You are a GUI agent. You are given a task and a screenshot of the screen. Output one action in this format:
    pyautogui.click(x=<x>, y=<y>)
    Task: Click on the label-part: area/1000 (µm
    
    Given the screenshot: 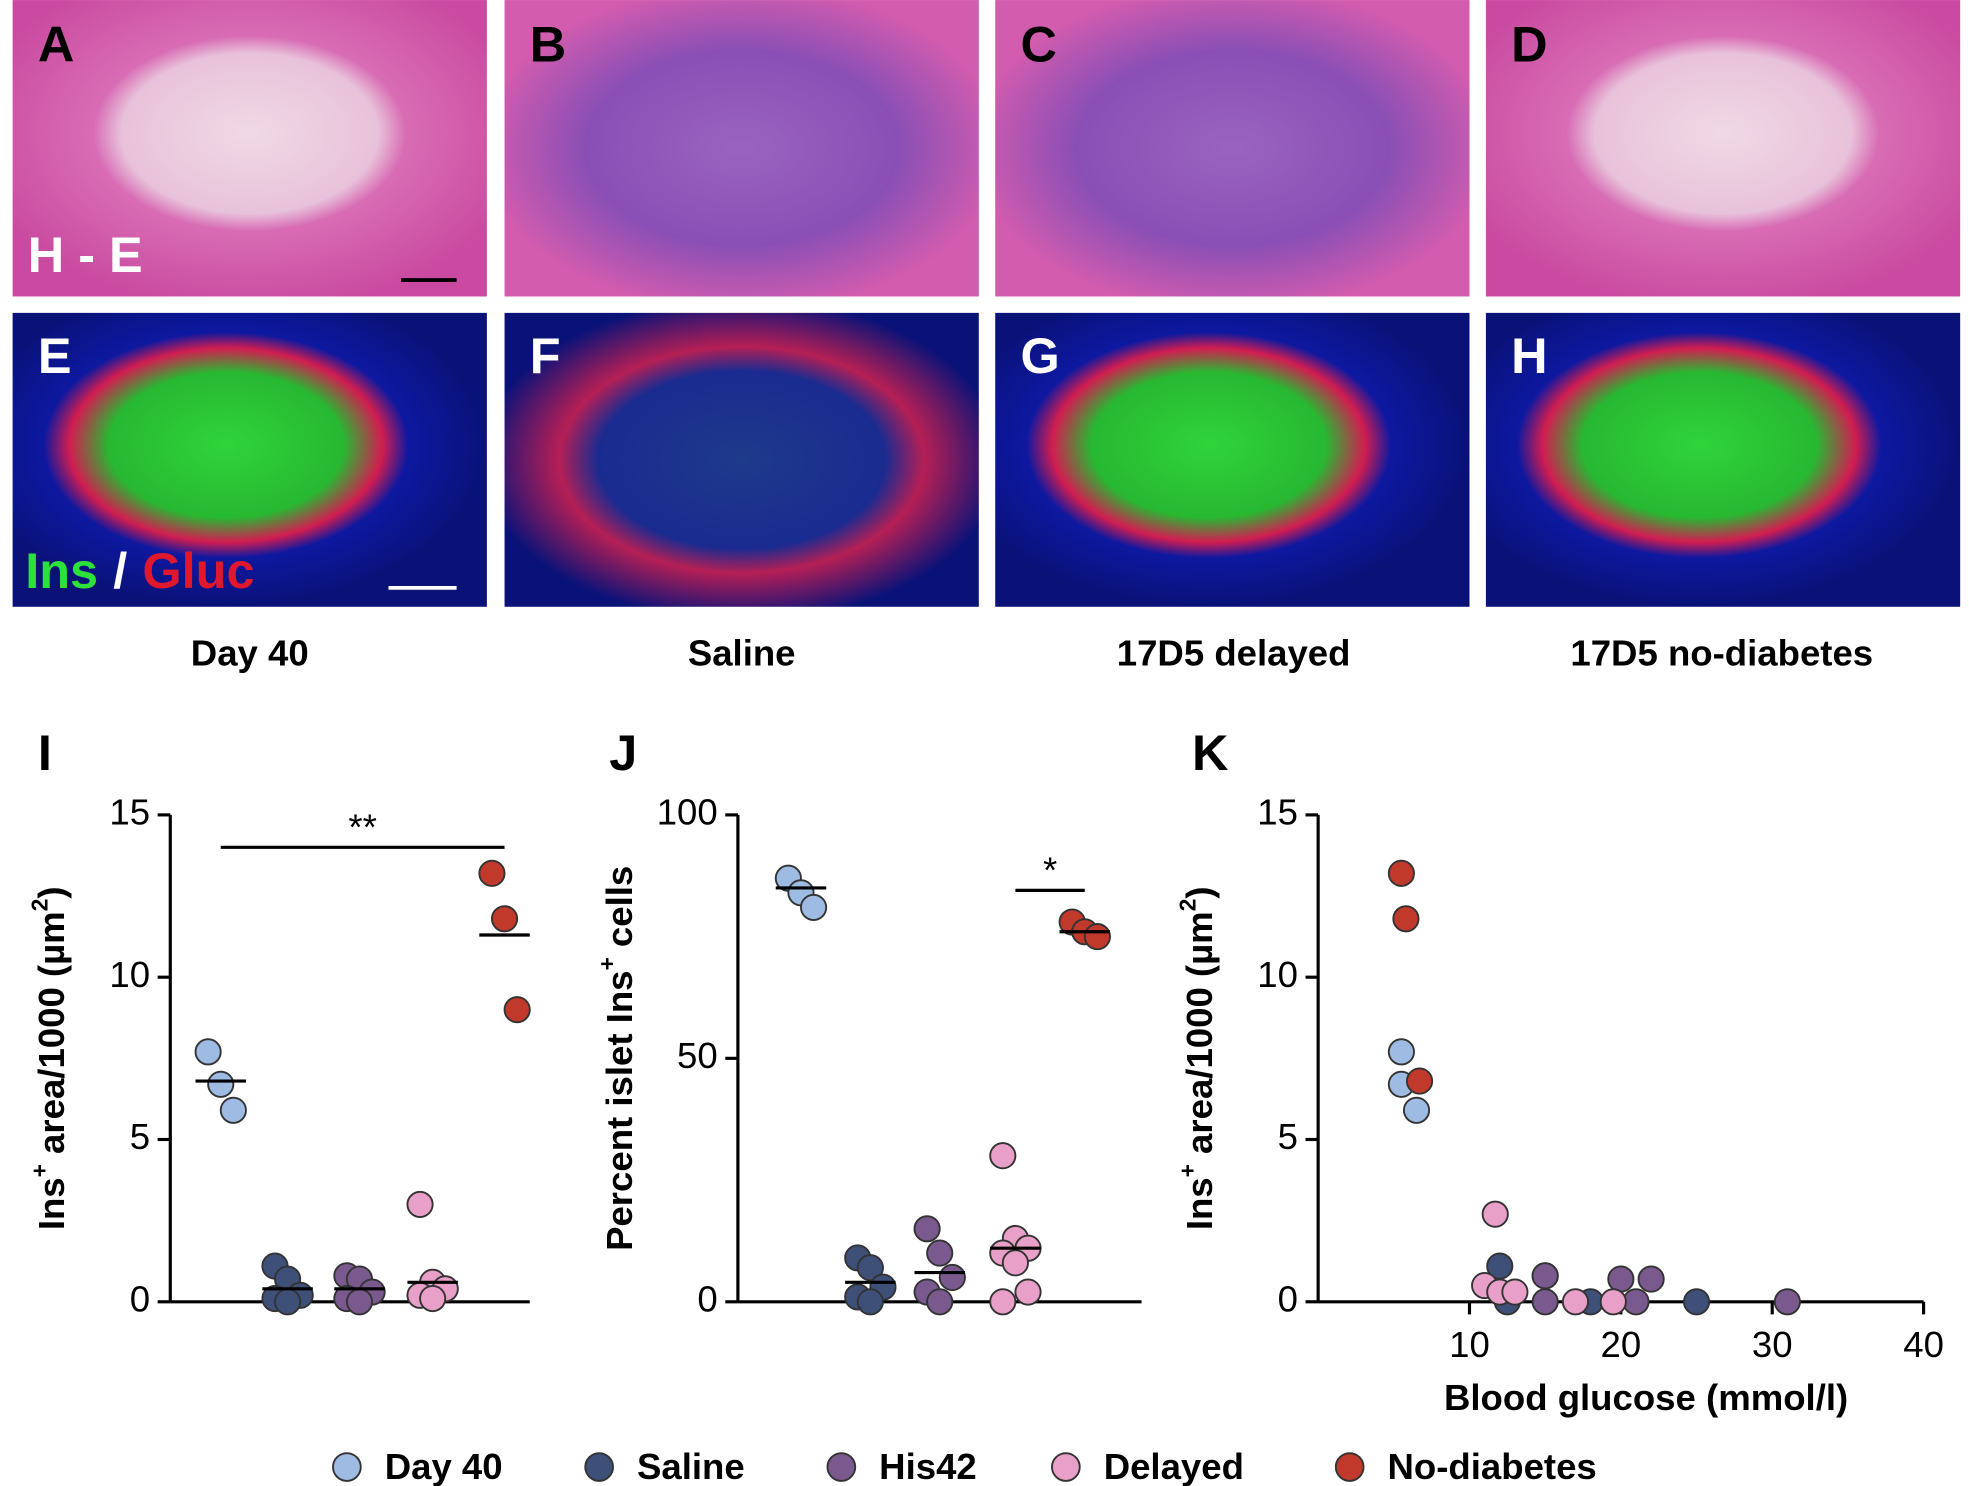 What is the action you would take?
    pyautogui.click(x=51, y=1037)
    